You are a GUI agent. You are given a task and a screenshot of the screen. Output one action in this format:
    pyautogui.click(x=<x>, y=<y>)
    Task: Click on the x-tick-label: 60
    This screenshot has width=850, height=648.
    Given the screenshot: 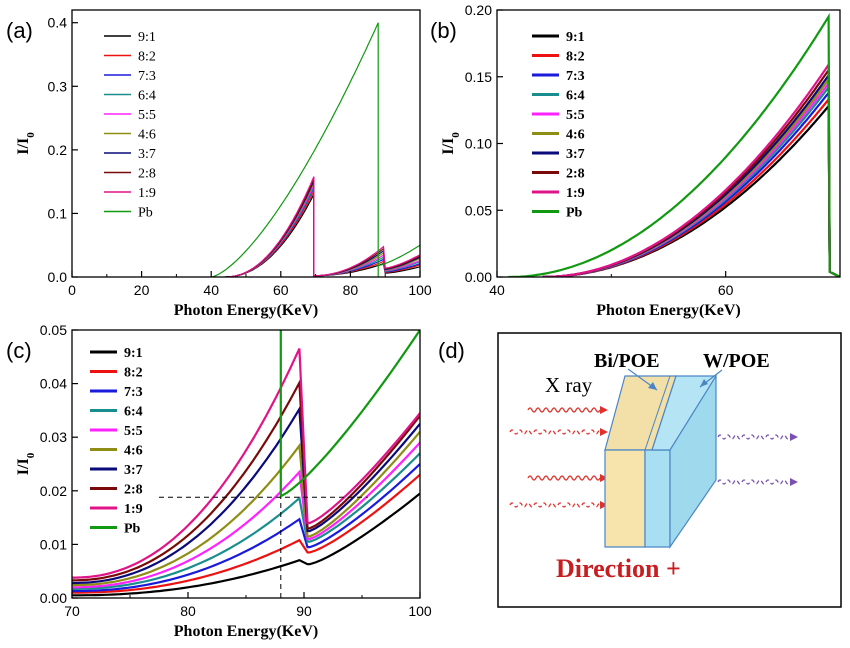 What is the action you would take?
    pyautogui.click(x=726, y=290)
    